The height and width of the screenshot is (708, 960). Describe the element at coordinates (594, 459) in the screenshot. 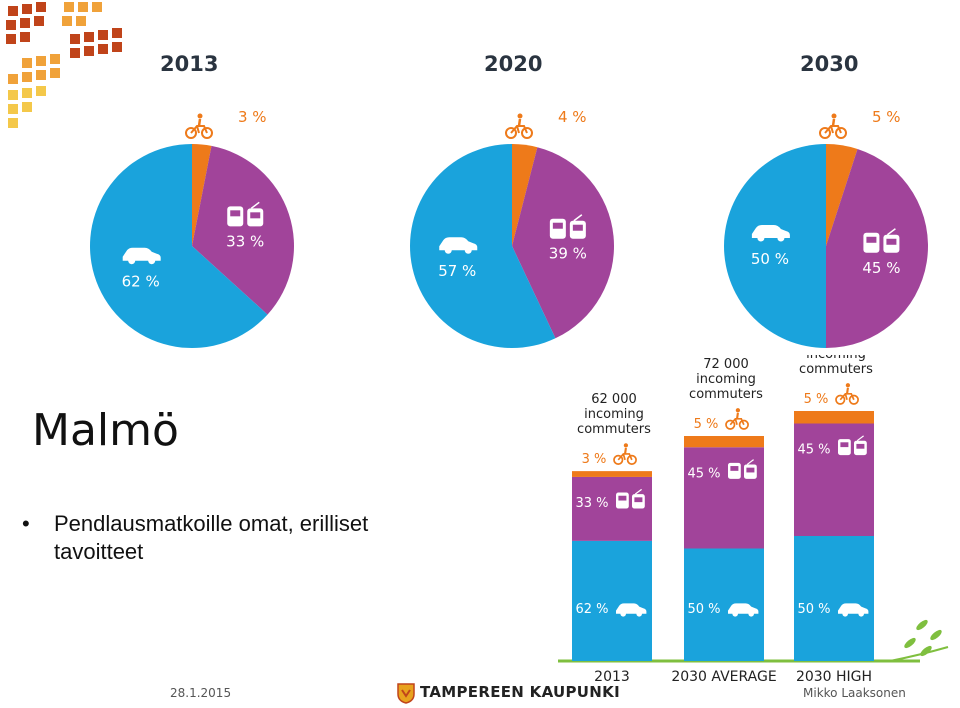

I see `bar-label-bike: 3 %` at that location.